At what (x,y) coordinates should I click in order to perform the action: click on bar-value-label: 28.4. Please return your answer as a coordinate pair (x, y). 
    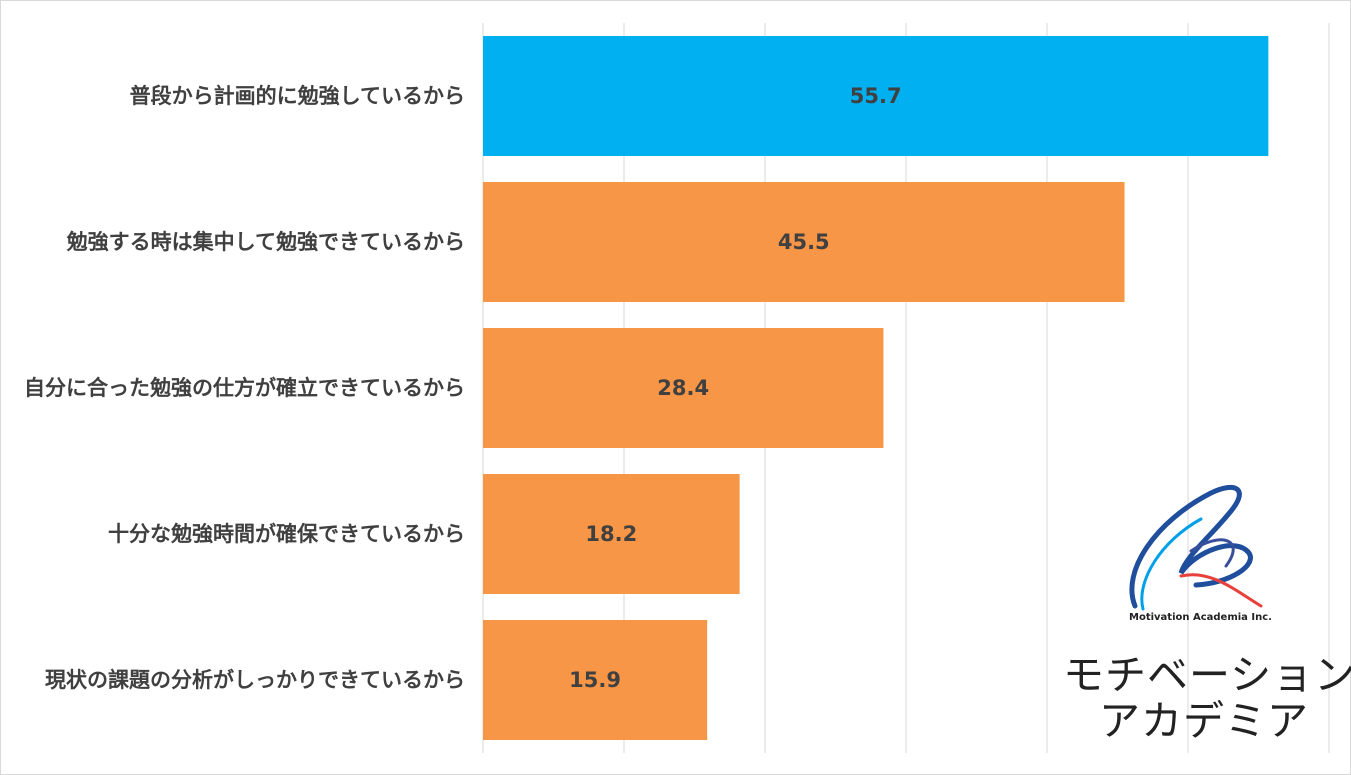
    Looking at the image, I should click on (683, 388).